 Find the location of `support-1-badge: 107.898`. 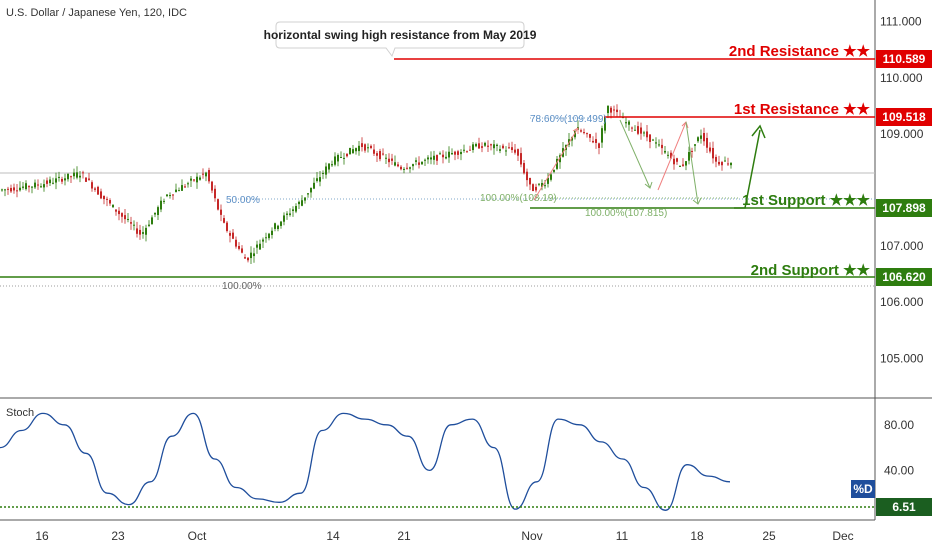

support-1-badge: 107.898 is located at coordinates (904, 208).